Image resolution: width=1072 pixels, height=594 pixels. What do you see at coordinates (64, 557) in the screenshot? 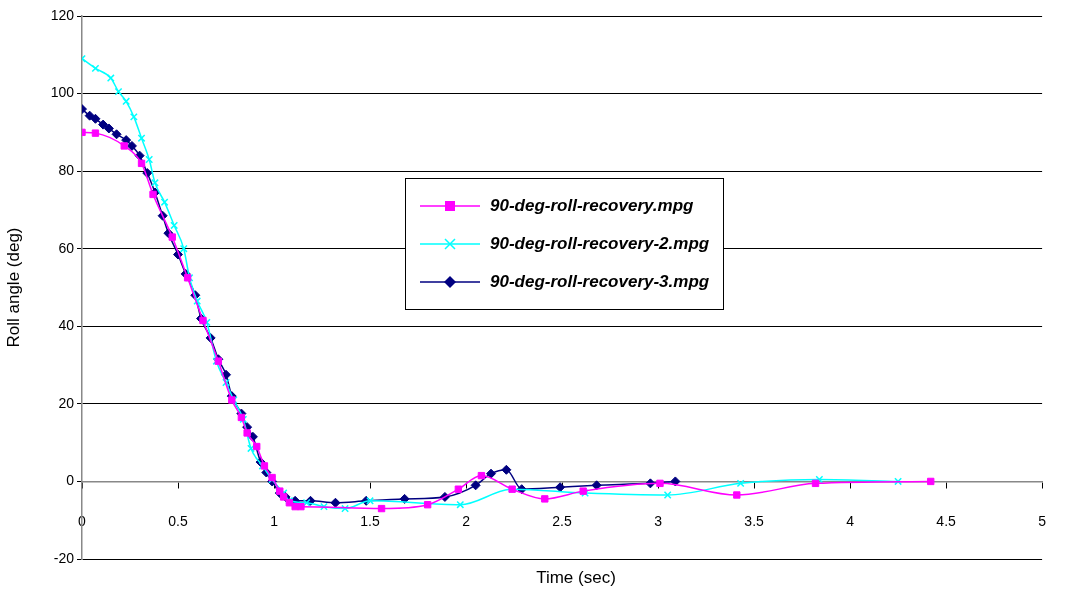
I see `y-tick-label: -20` at bounding box center [64, 557].